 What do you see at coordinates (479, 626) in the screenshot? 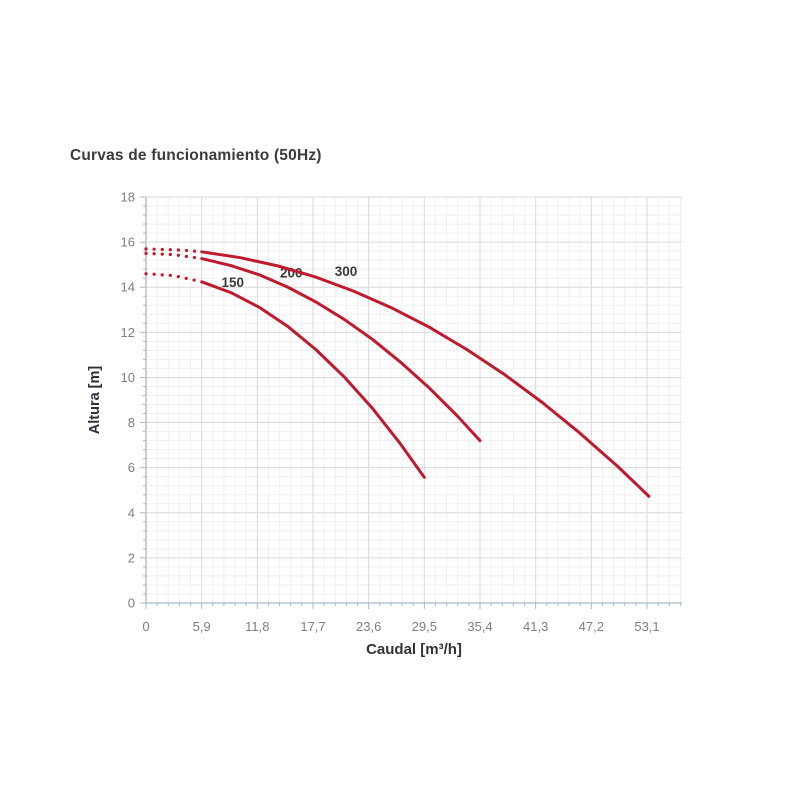
I see `x-tick-label: 35,4` at bounding box center [479, 626].